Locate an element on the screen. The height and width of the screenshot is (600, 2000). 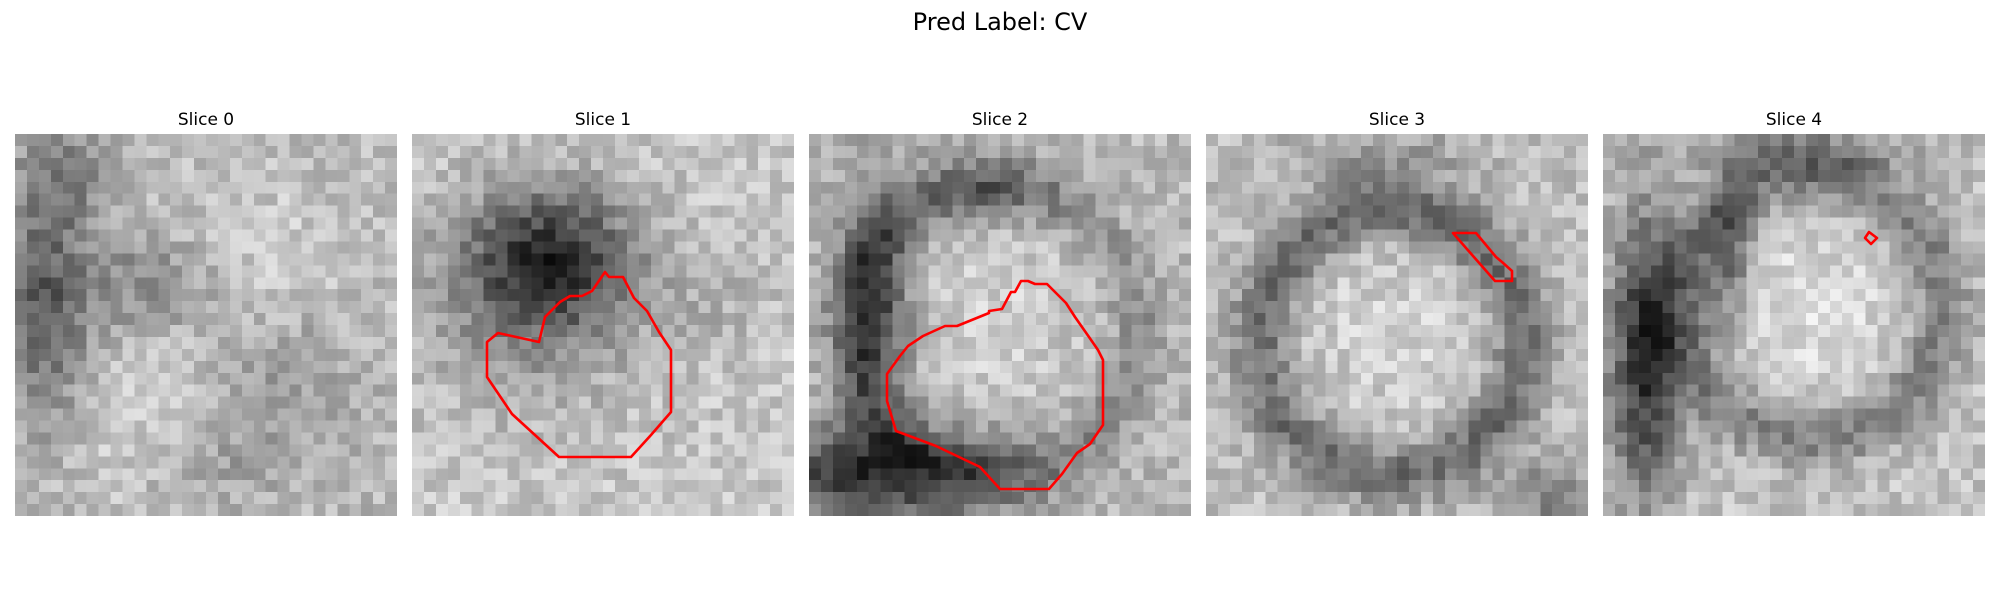
slice-title-0: Slice 0 is located at coordinates (206, 120).